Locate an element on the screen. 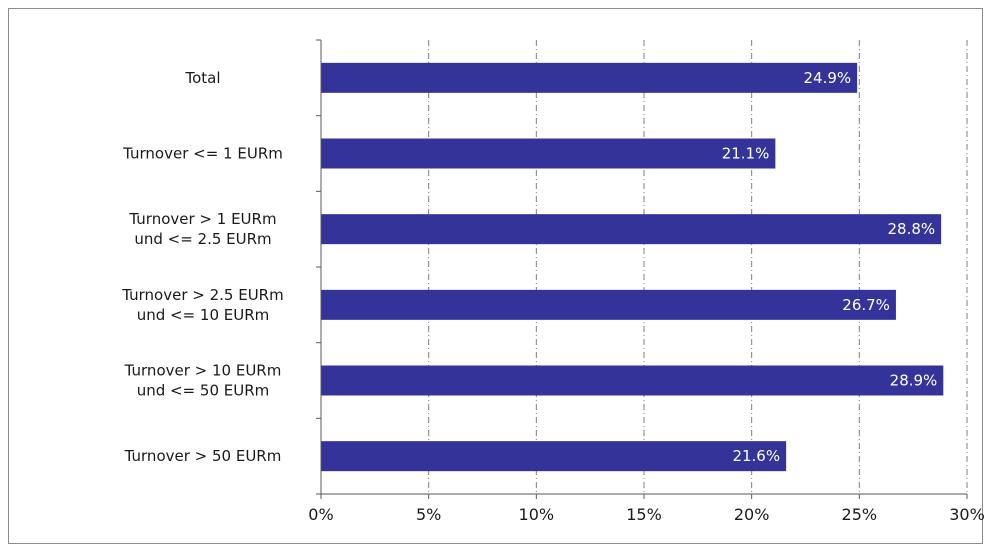 The image size is (991, 552). data-label-1: 21.1% is located at coordinates (746, 154).